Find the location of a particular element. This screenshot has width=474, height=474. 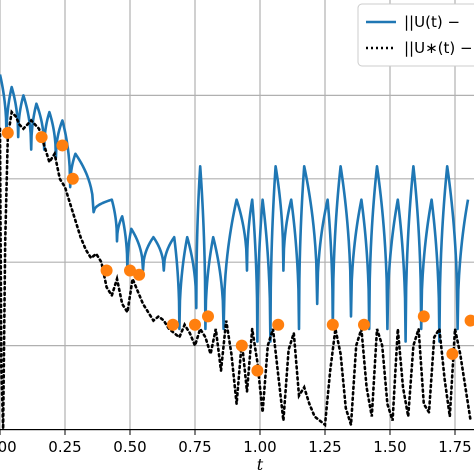

x-tick-label-4: 1.00 is located at coordinates (259, 447).